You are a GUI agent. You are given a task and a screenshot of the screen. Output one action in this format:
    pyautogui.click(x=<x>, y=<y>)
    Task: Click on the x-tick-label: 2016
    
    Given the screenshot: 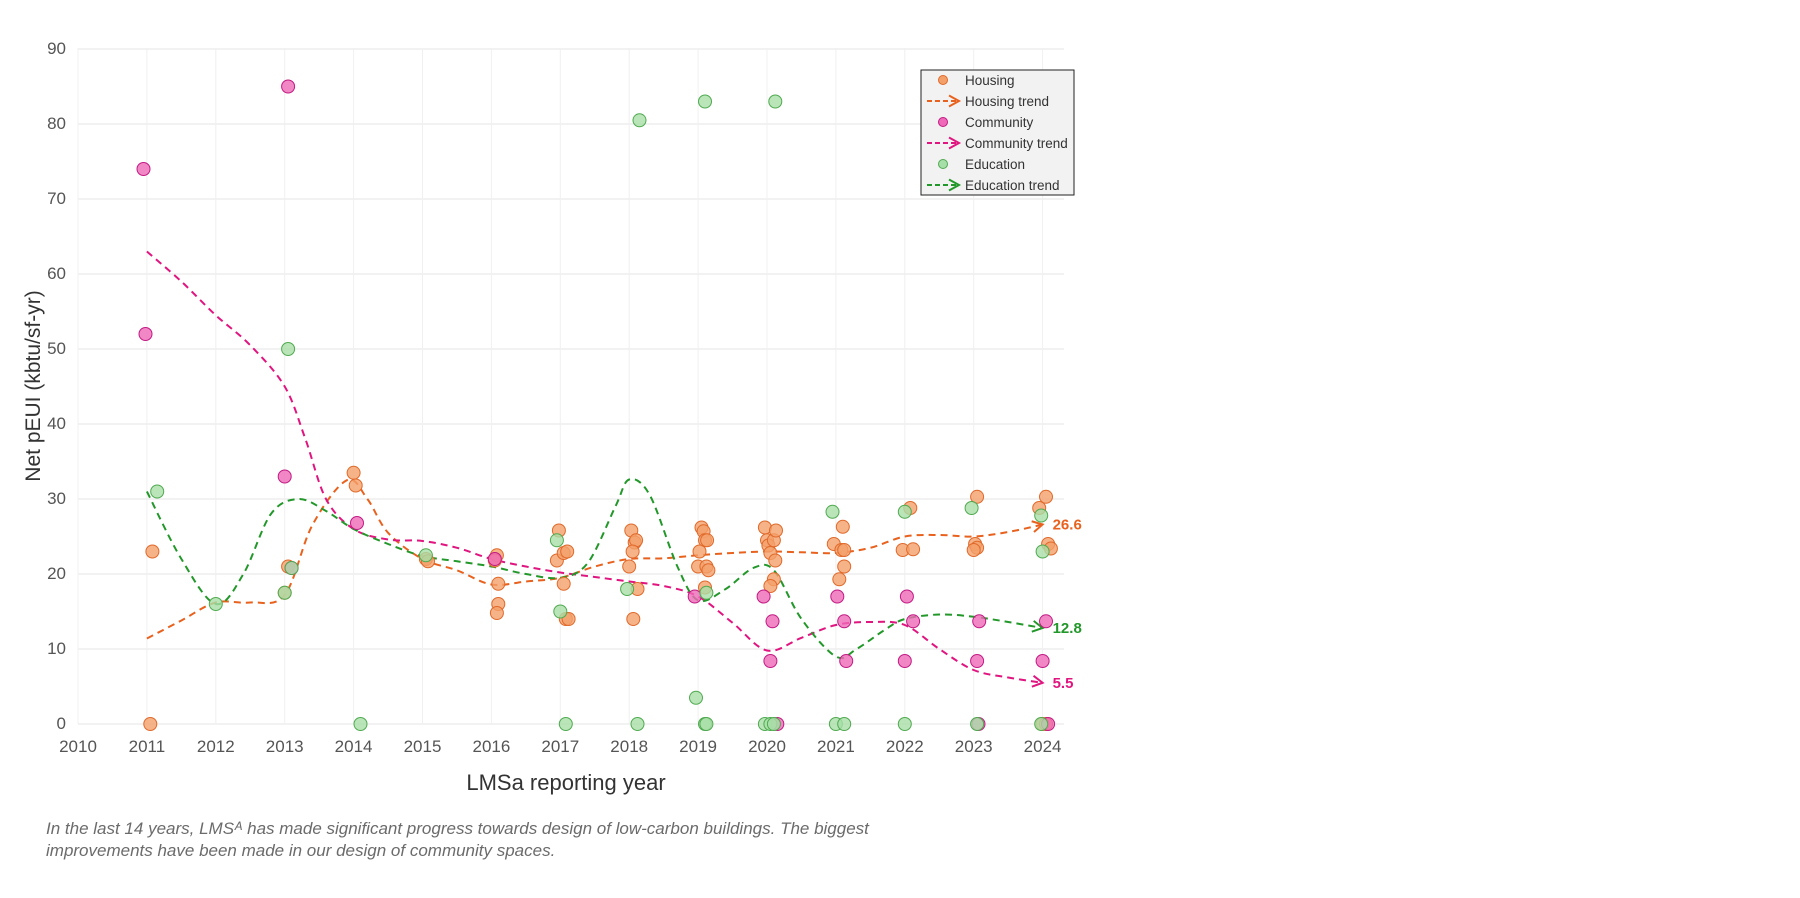 What is the action you would take?
    pyautogui.click(x=491, y=746)
    